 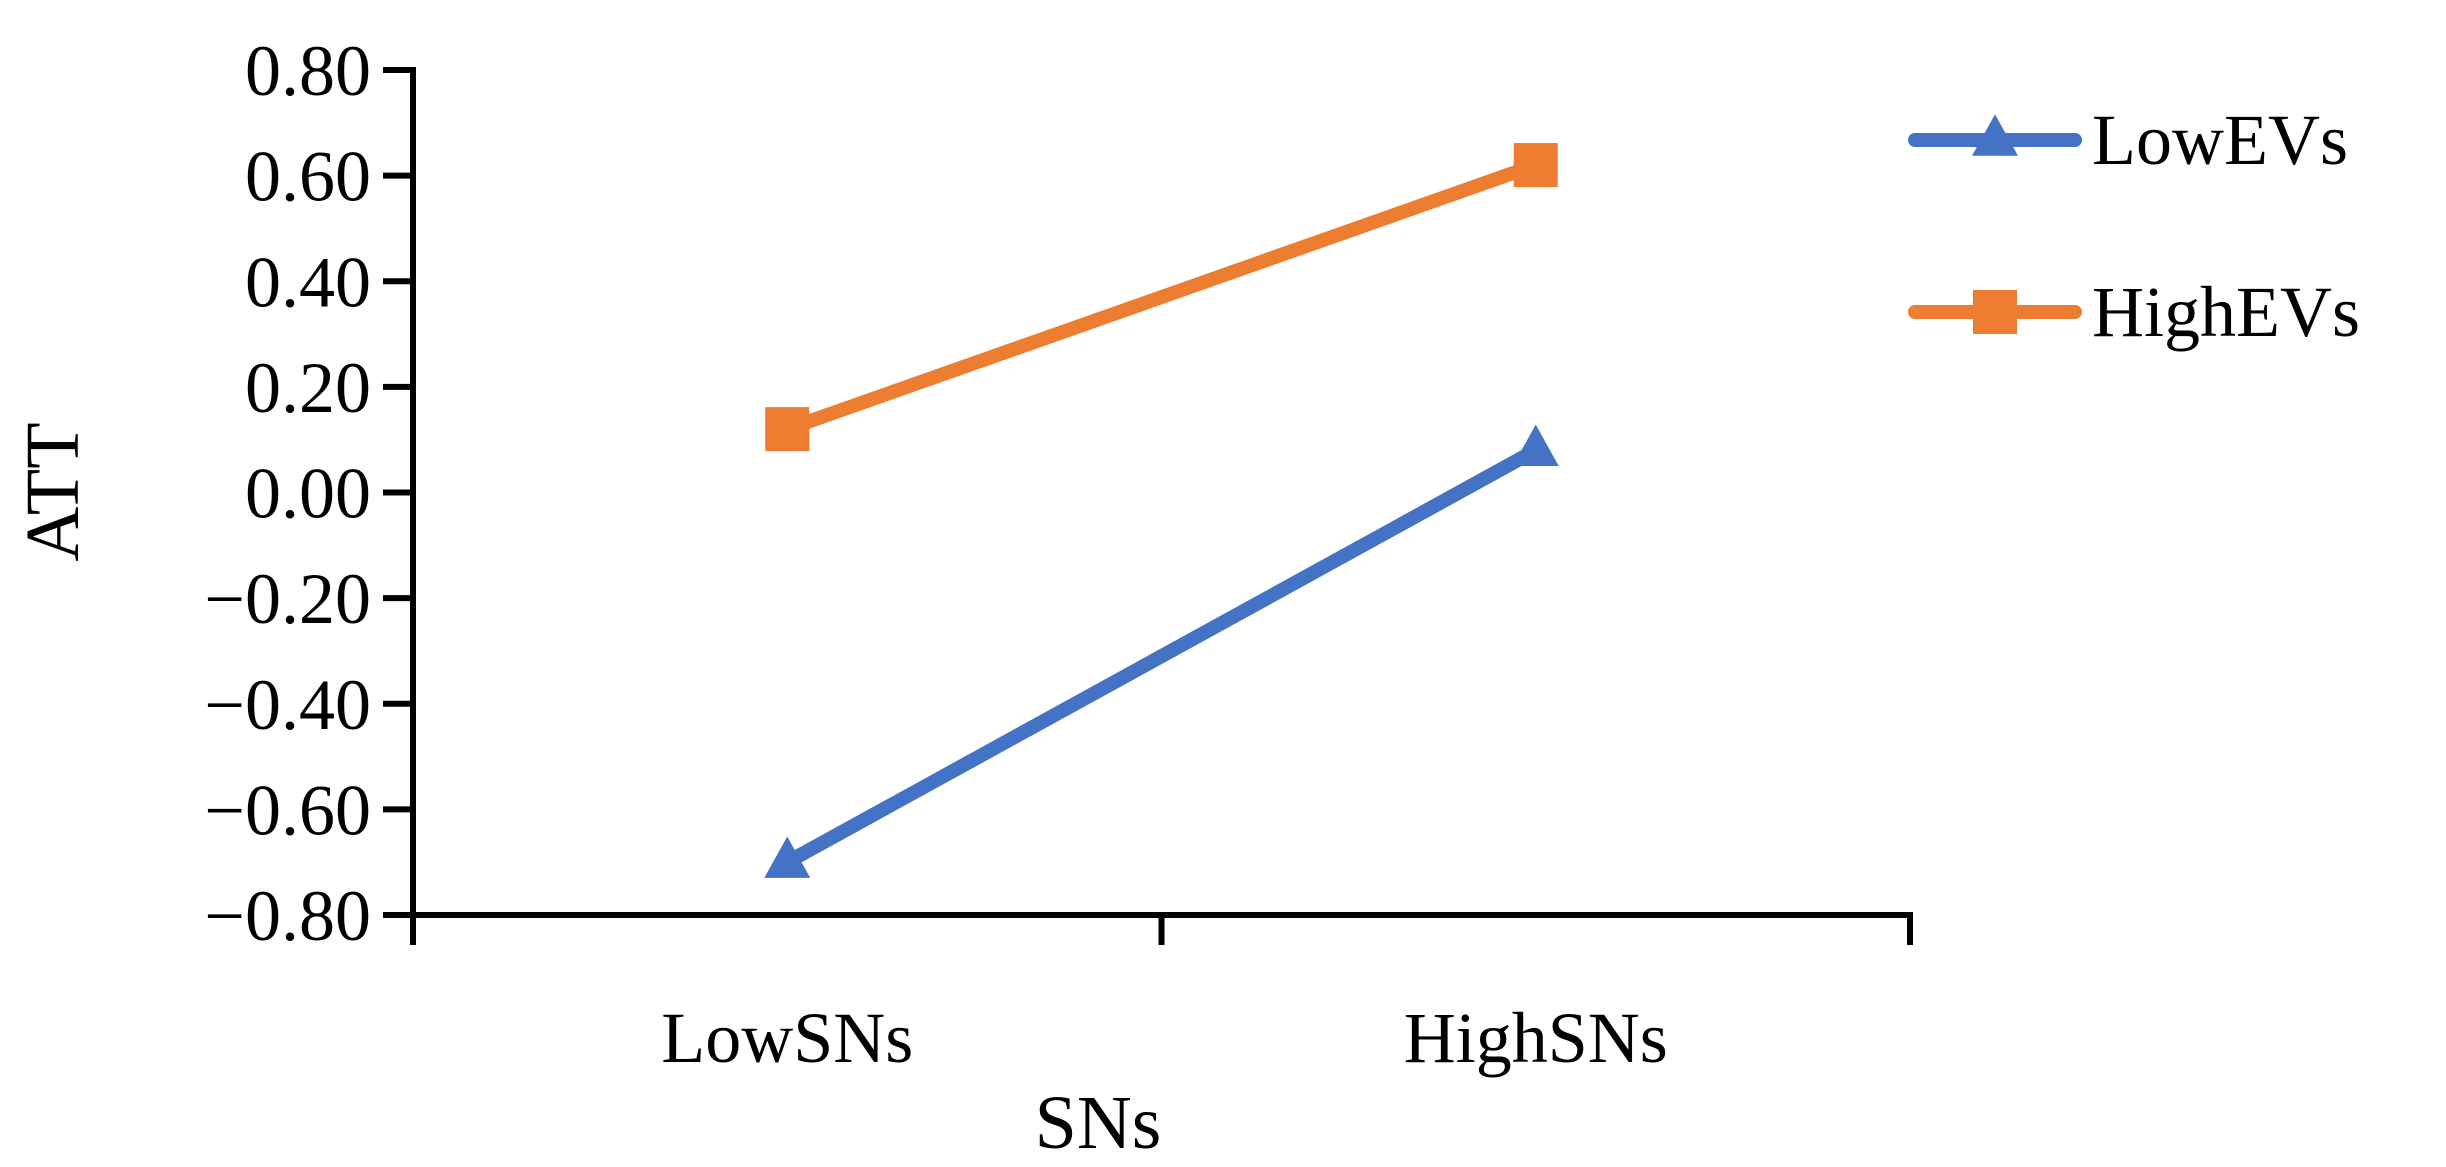 What do you see at coordinates (787, 1038) in the screenshot?
I see `x-tick-label: LowSNs` at bounding box center [787, 1038].